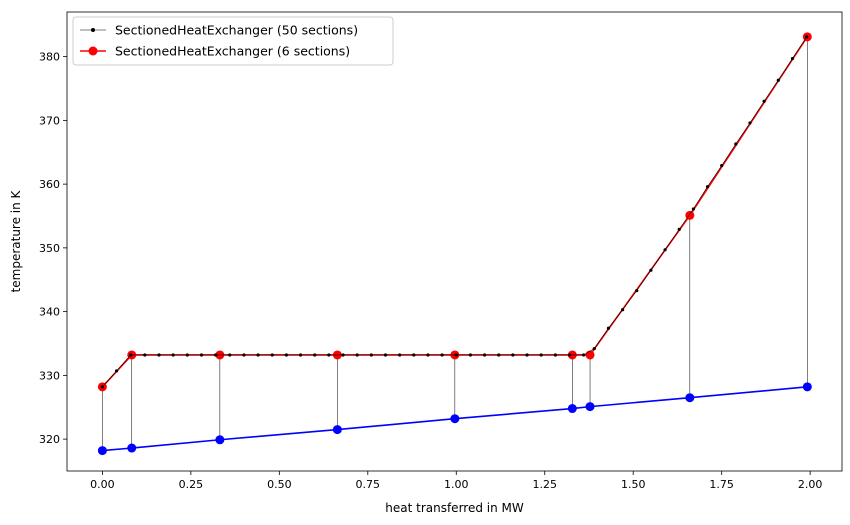  Describe the element at coordinates (93, 51) in the screenshot. I see `legend-marker-6-sections` at that location.